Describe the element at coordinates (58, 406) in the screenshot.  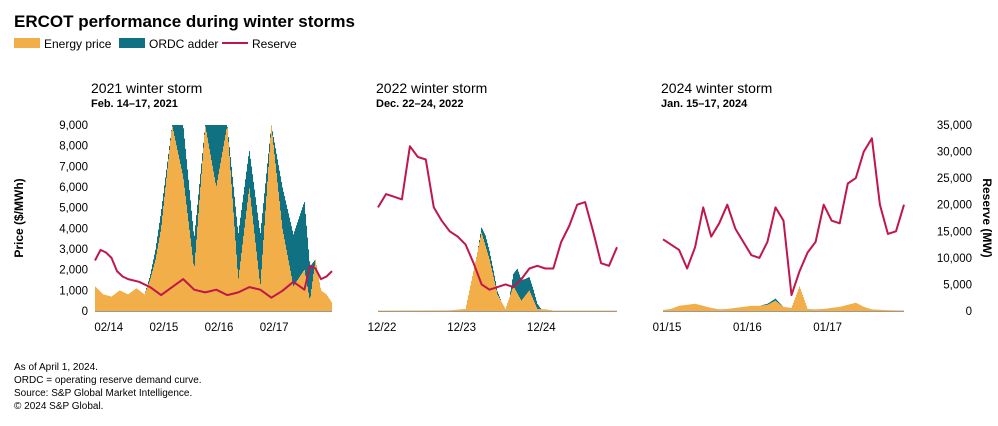
I see `note-copyright: © 2024 S&P Global.` at that location.